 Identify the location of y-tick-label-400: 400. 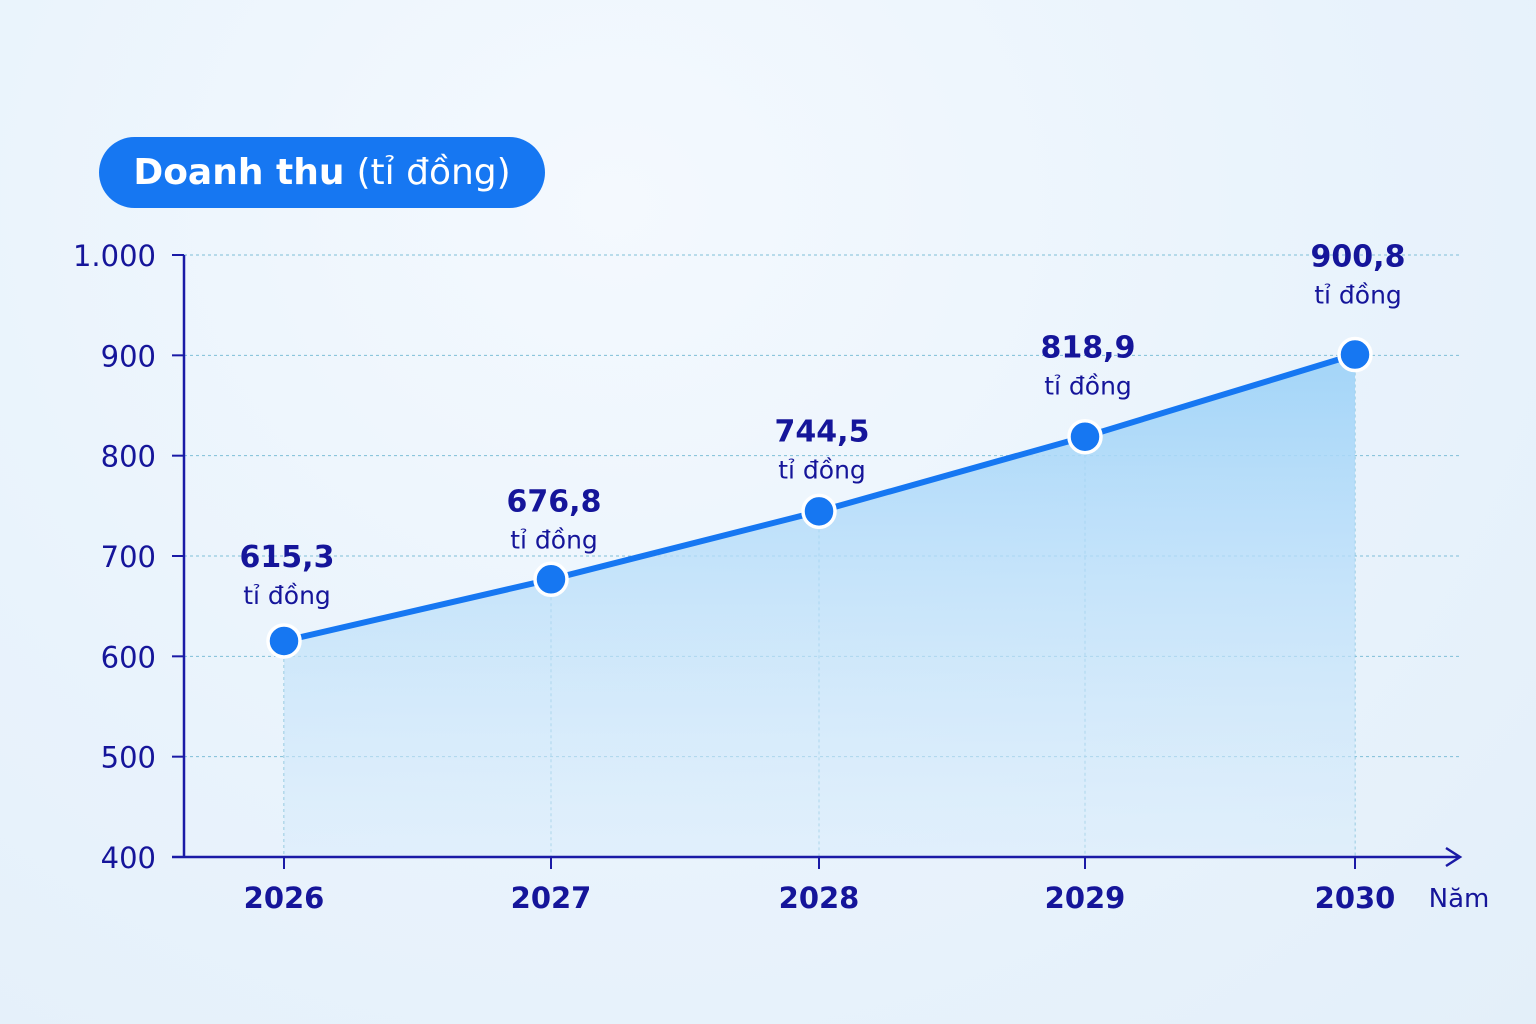
(128, 858).